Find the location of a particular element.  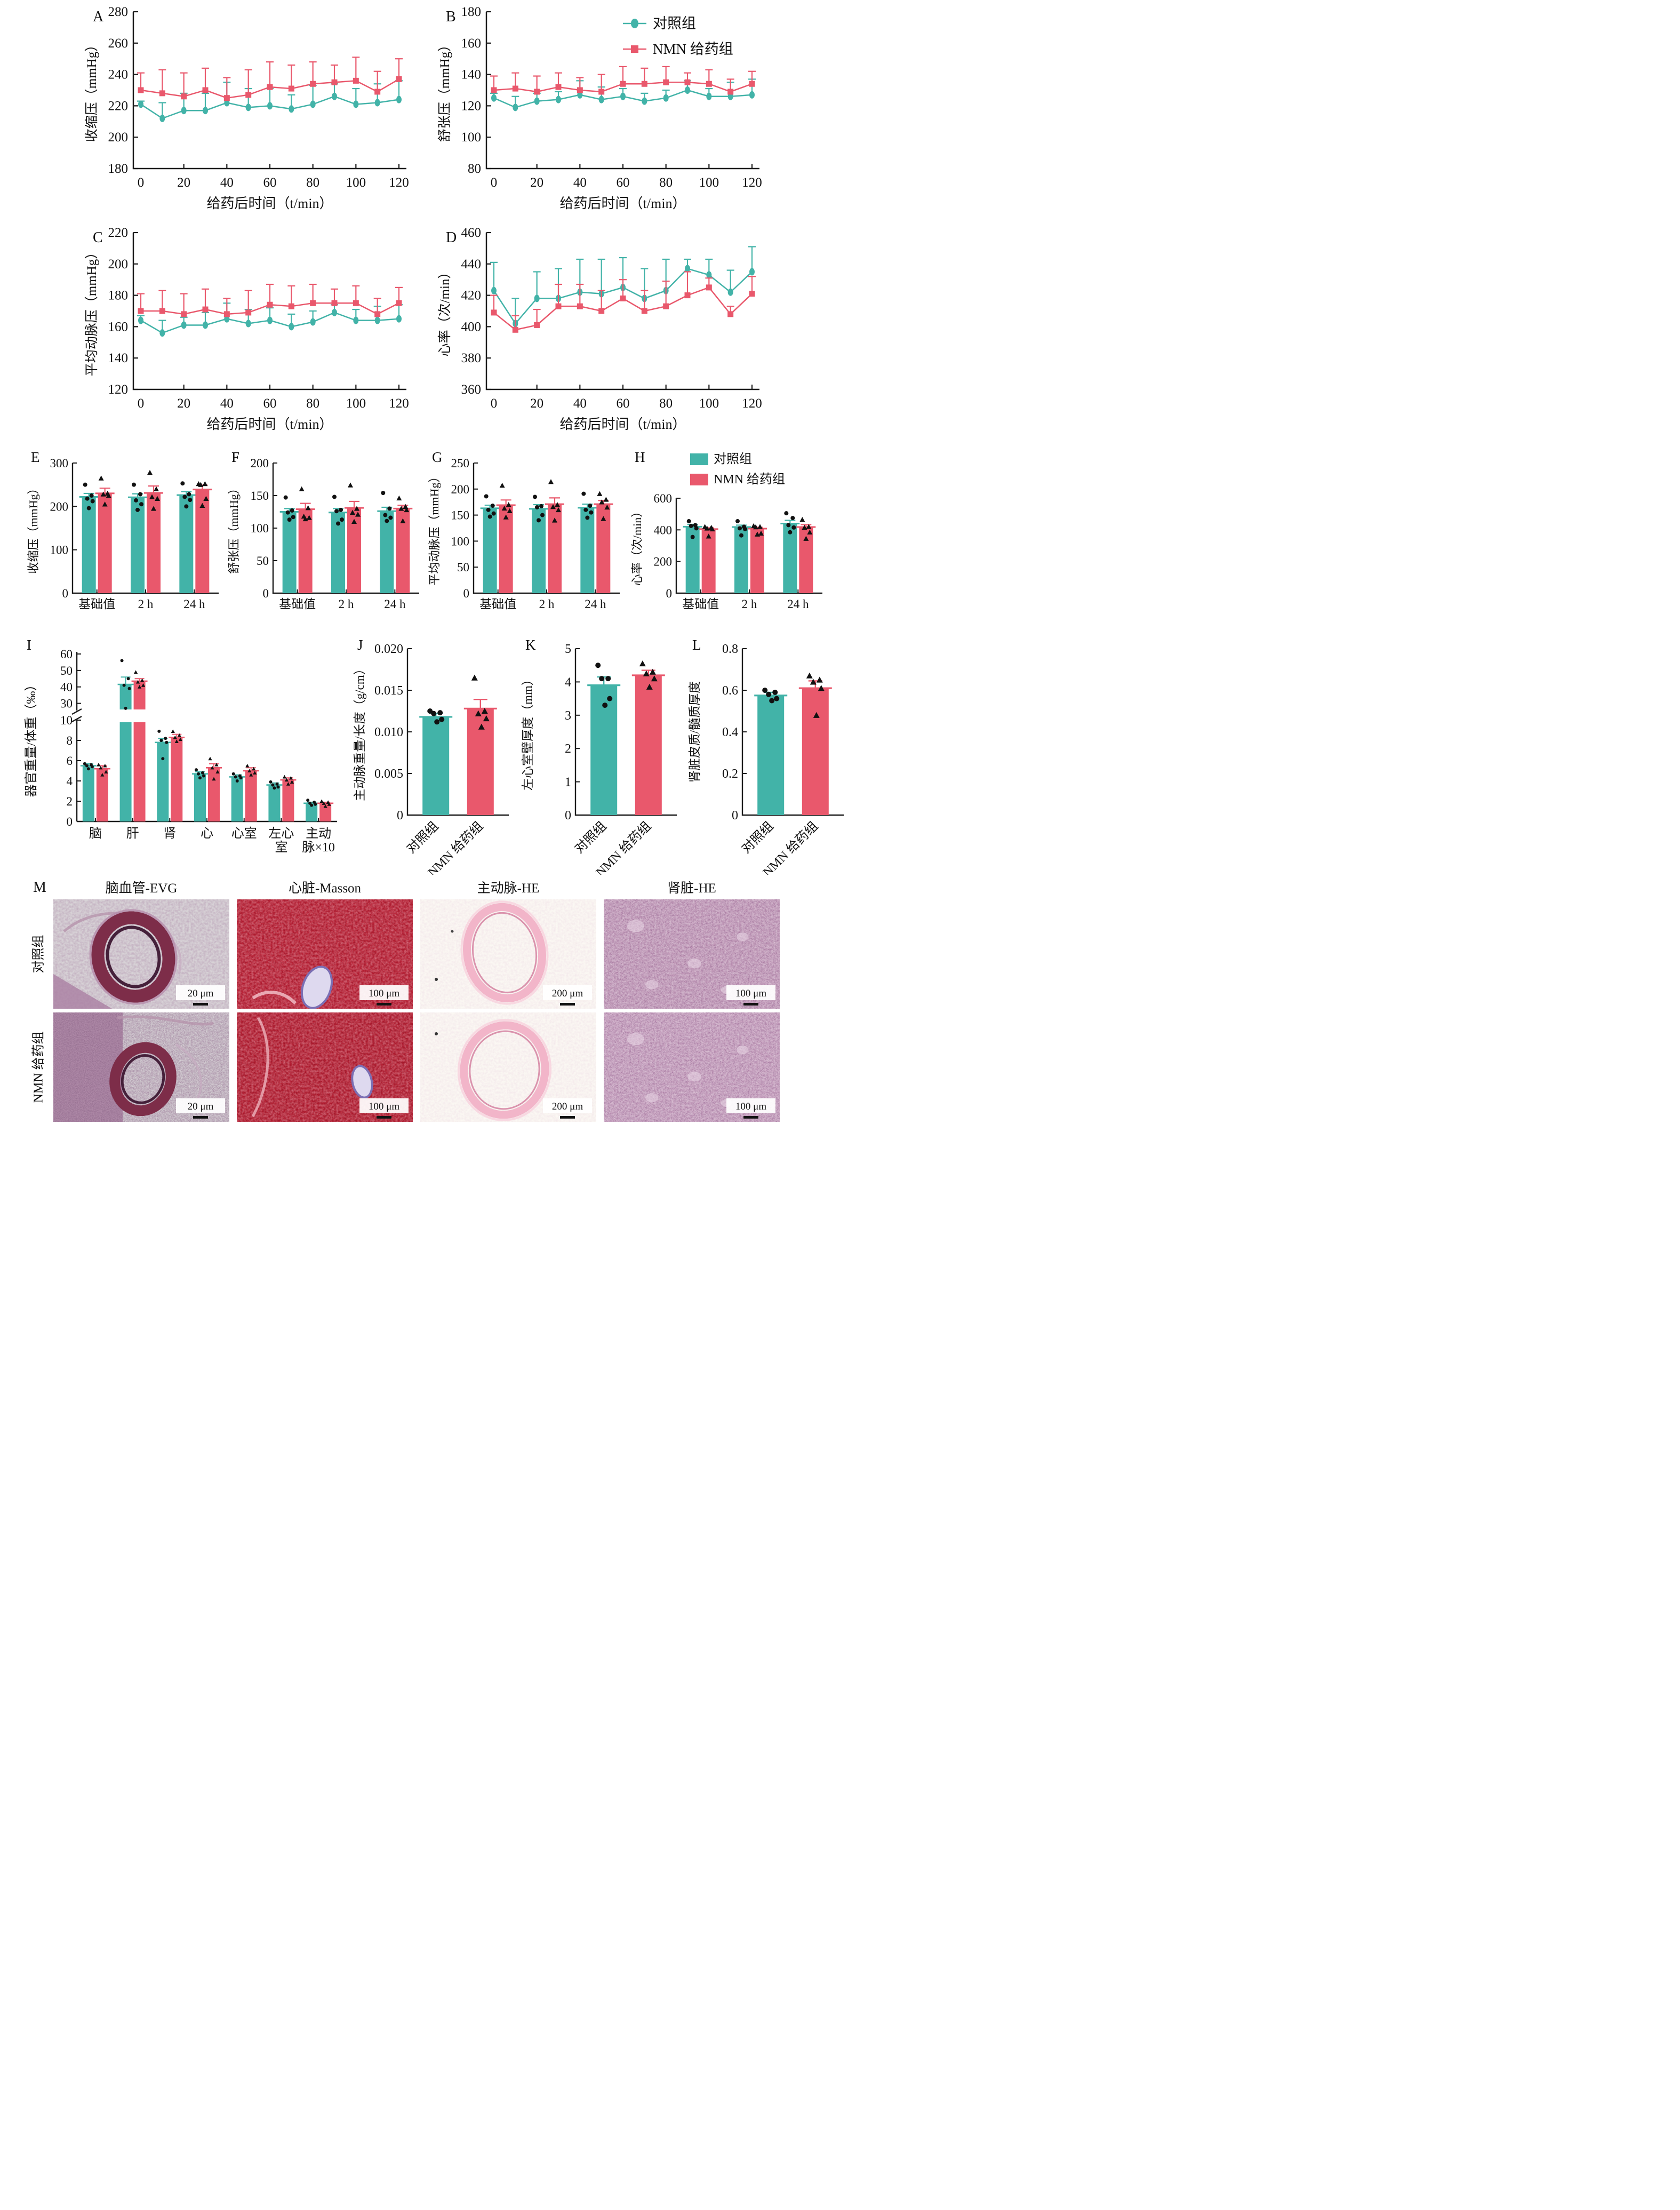

histology-image-kidney-he-control: 100 μm is located at coordinates (692, 954).